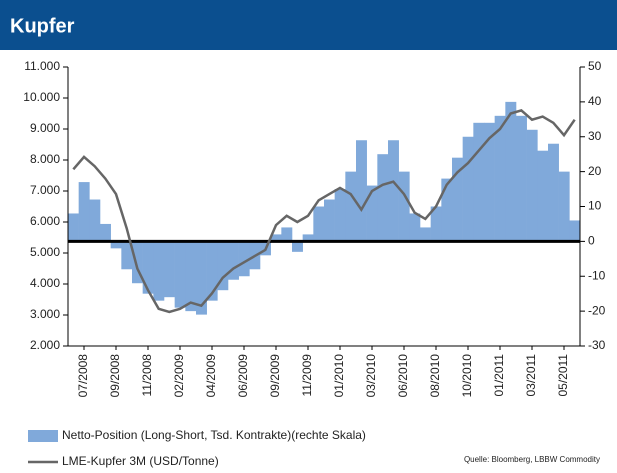 Image resolution: width=617 pixels, height=473 pixels. Describe the element at coordinates (211, 376) in the screenshot. I see `x-tick-label: 04/2009` at that location.